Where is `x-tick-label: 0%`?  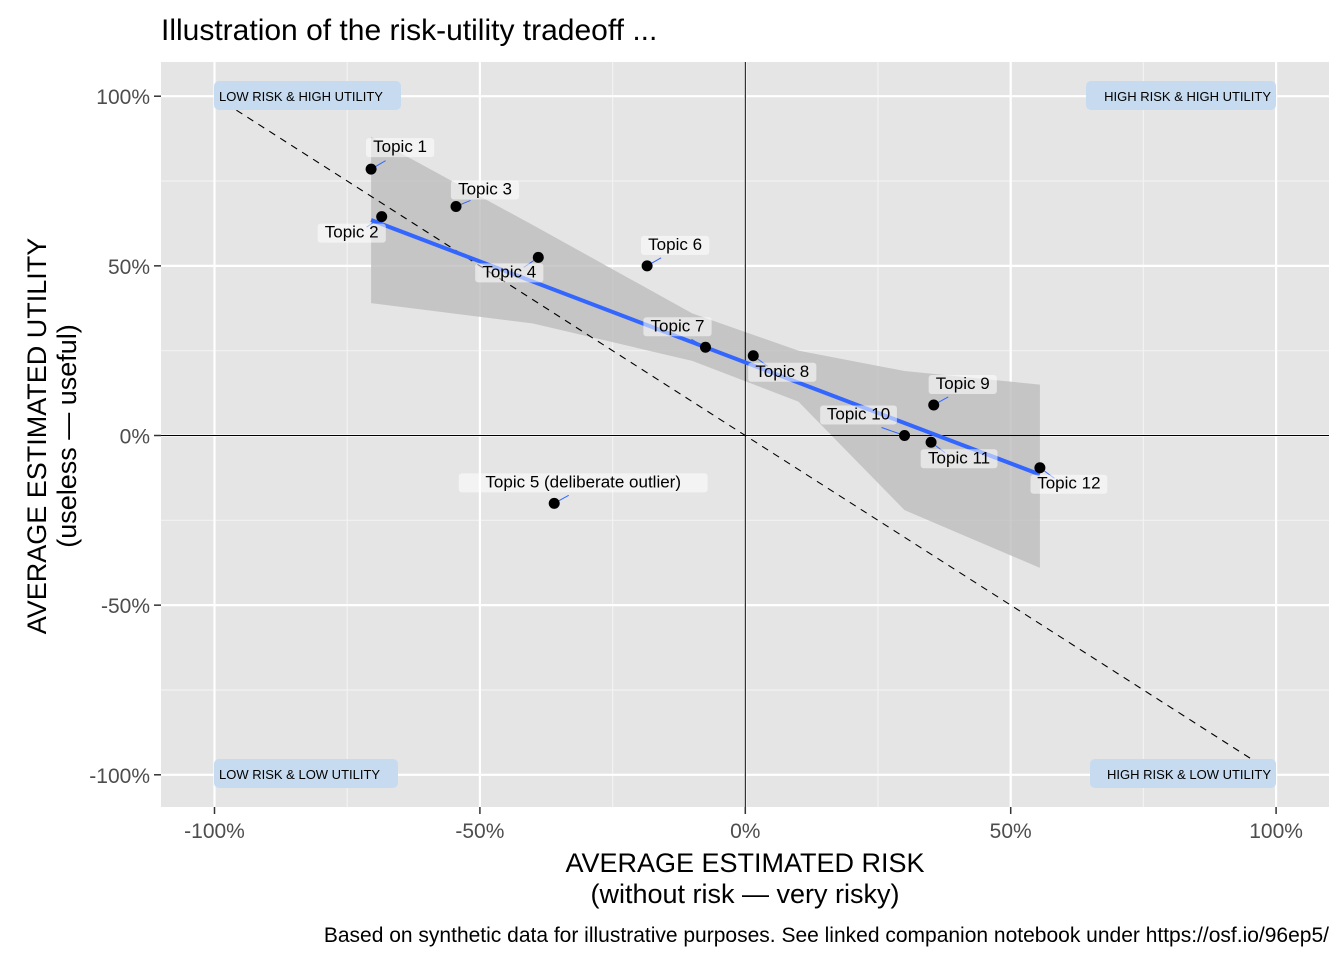
x-tick-label: 0% is located at coordinates (745, 831).